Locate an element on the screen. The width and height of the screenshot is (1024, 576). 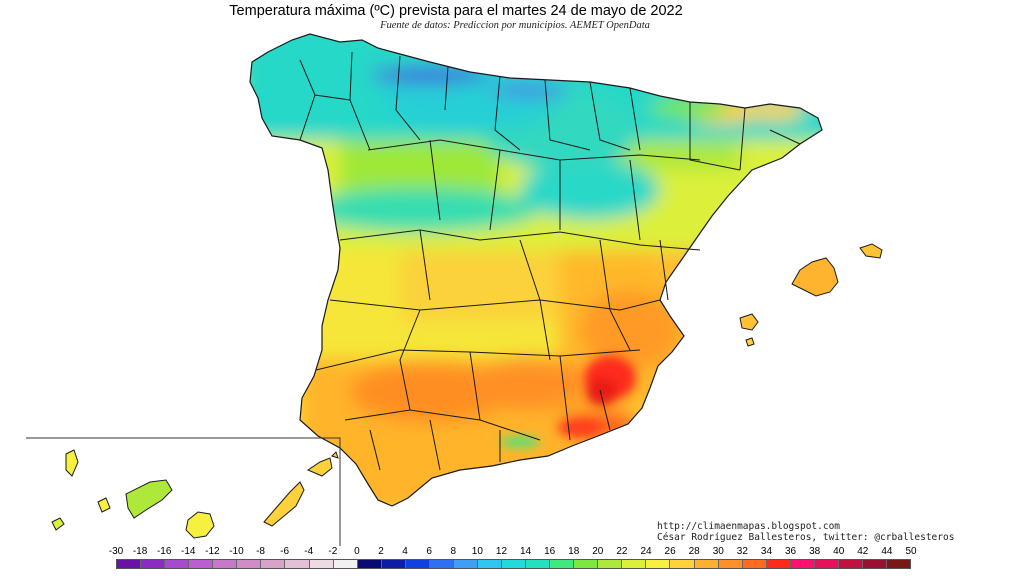
legend-tick-label: -8 is located at coordinates (260, 551).